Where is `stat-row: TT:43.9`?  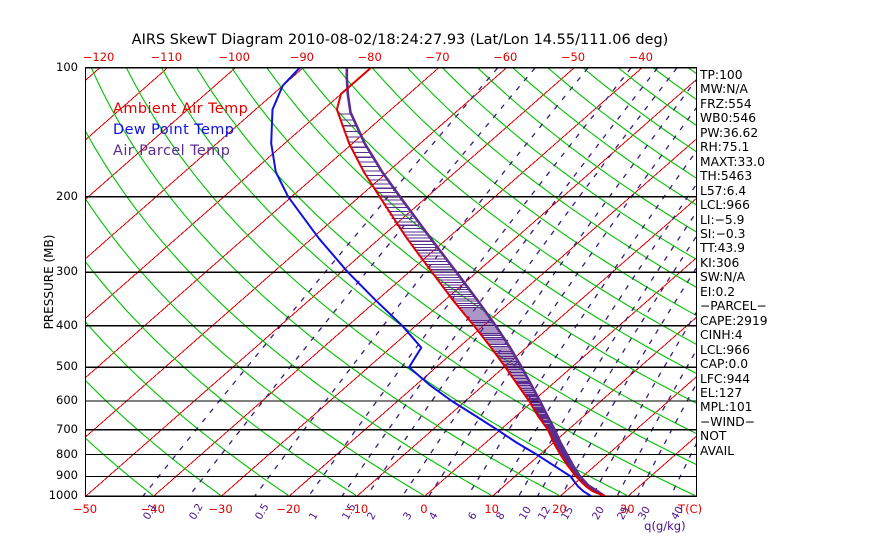 stat-row: TT:43.9 is located at coordinates (722, 248).